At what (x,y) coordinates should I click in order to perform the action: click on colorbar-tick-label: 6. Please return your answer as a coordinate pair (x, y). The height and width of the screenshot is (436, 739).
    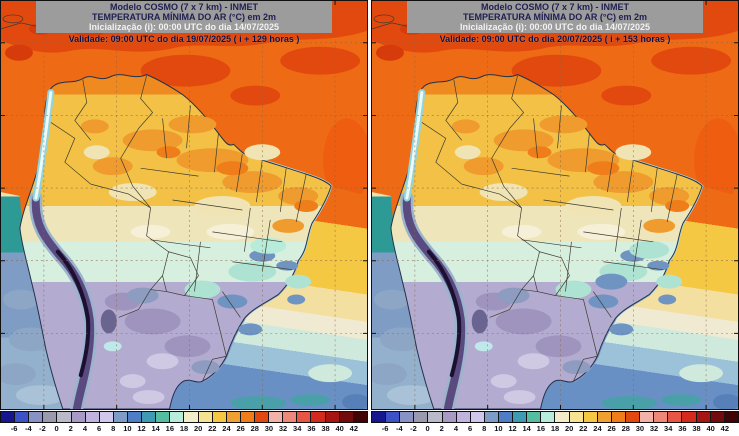
    Looking at the image, I should click on (99, 428).